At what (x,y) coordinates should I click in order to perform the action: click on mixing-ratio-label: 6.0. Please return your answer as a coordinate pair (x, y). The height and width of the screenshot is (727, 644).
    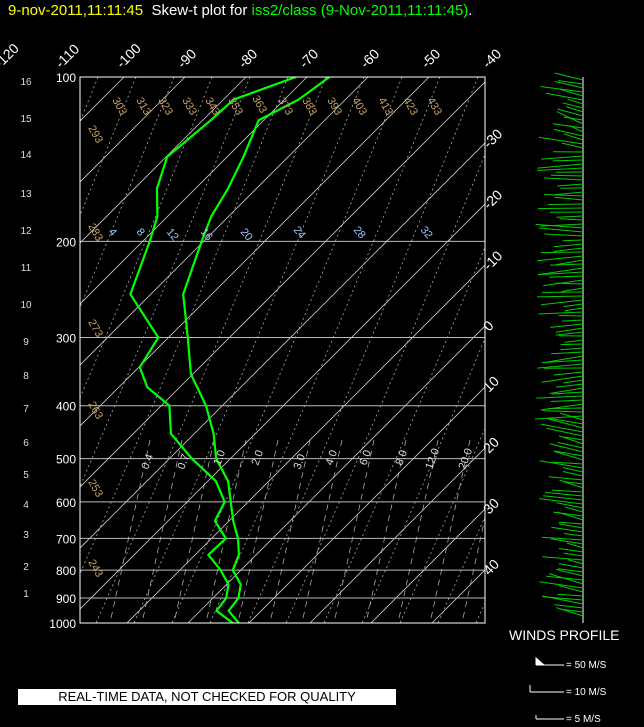
    Looking at the image, I should click on (366, 458).